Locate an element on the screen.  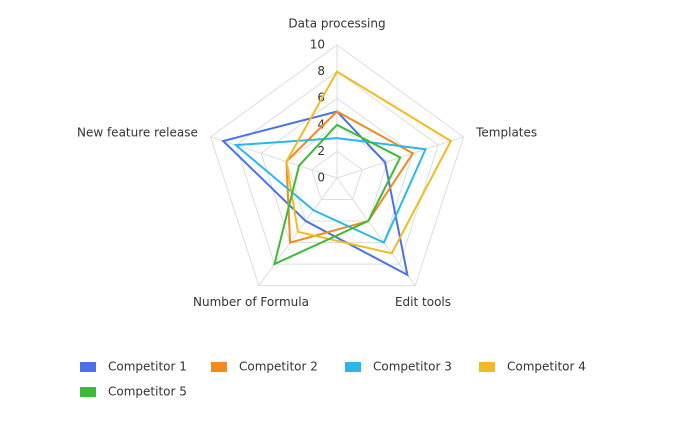
axis-label: New feature release is located at coordinates (137, 132).